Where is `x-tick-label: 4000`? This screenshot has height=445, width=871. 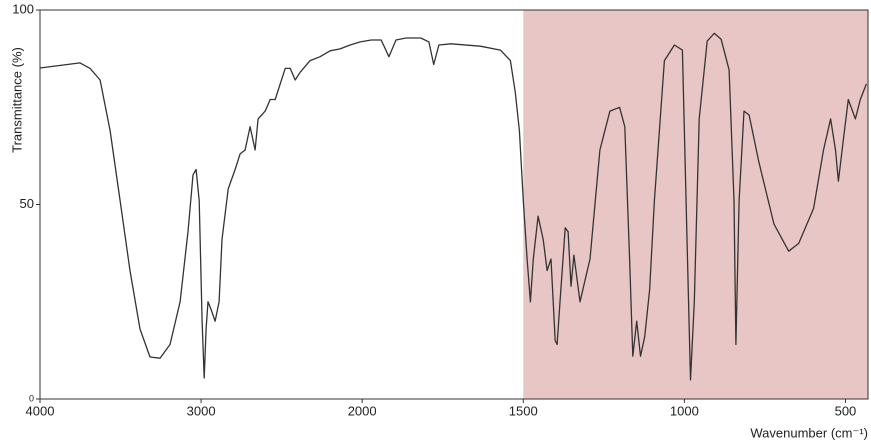
x-tick-label: 4000 is located at coordinates (40, 410).